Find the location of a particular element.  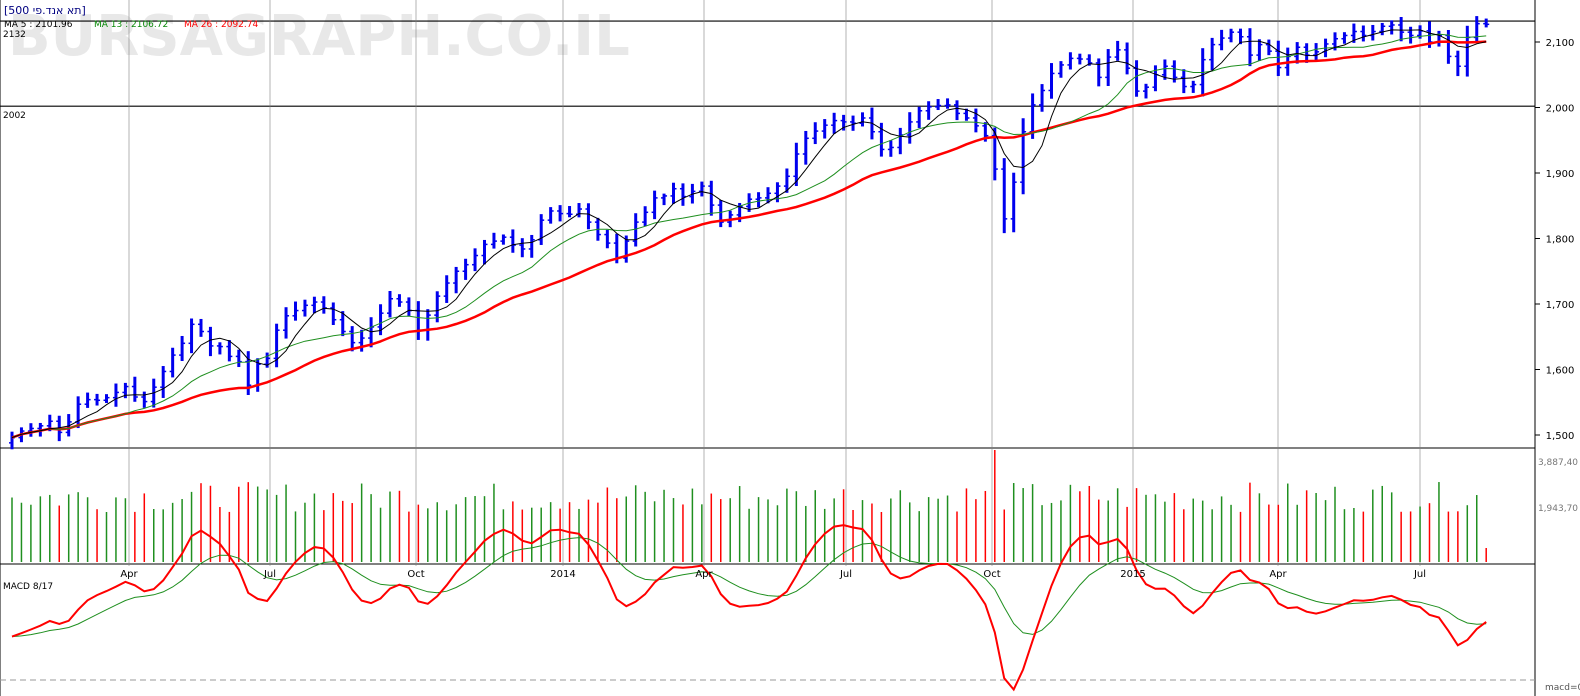

x-tick-label: 2015 is located at coordinates (1132, 574).